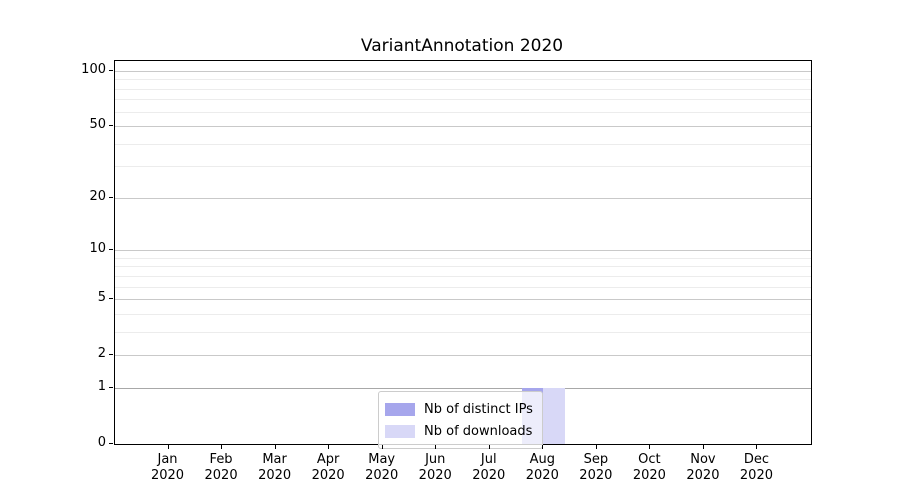 The width and height of the screenshot is (900, 500). I want to click on chart-title: VariantAnnotation 2020, so click(462, 46).